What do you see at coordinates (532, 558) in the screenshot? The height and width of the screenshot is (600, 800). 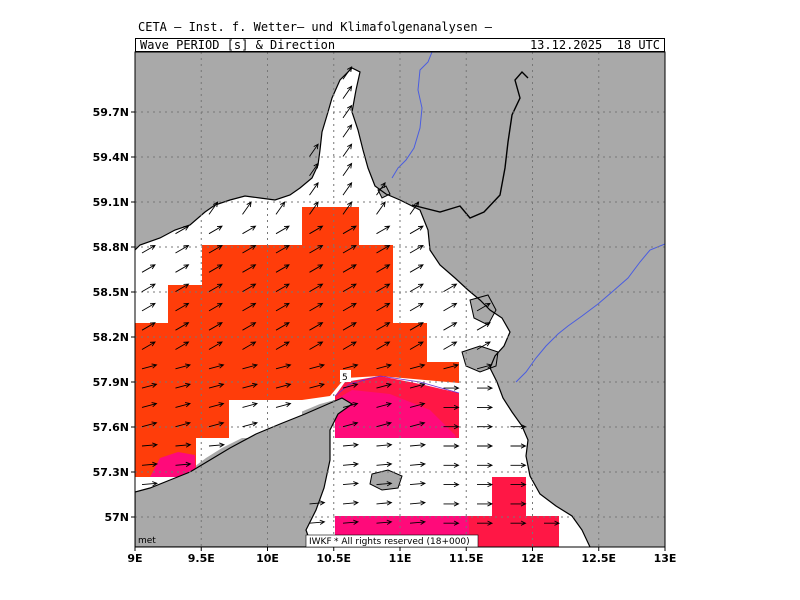 I see `lon-tick-label: 12E` at bounding box center [532, 558].